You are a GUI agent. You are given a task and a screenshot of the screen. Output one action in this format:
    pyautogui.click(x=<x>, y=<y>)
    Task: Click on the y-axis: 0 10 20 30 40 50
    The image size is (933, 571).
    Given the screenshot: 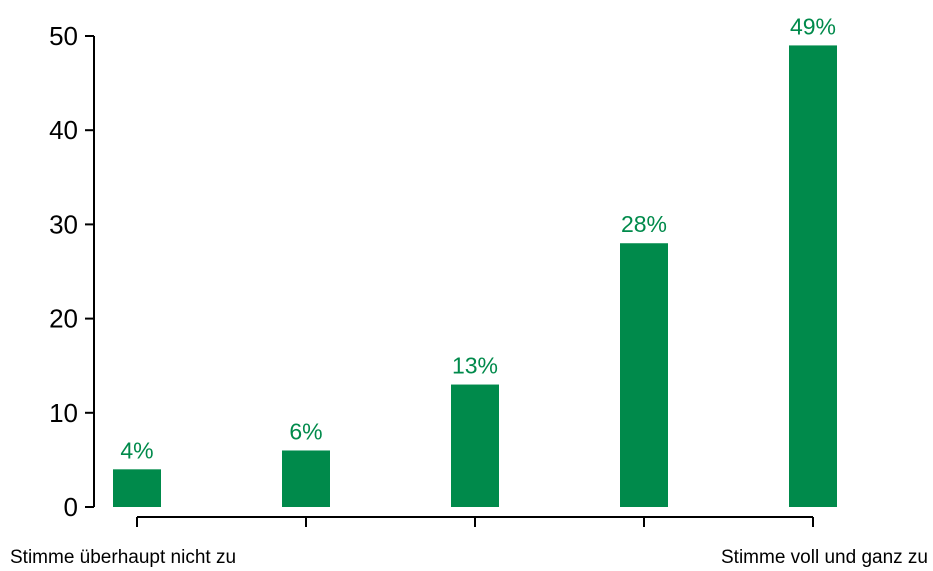 What is the action you would take?
    pyautogui.click(x=72, y=271)
    